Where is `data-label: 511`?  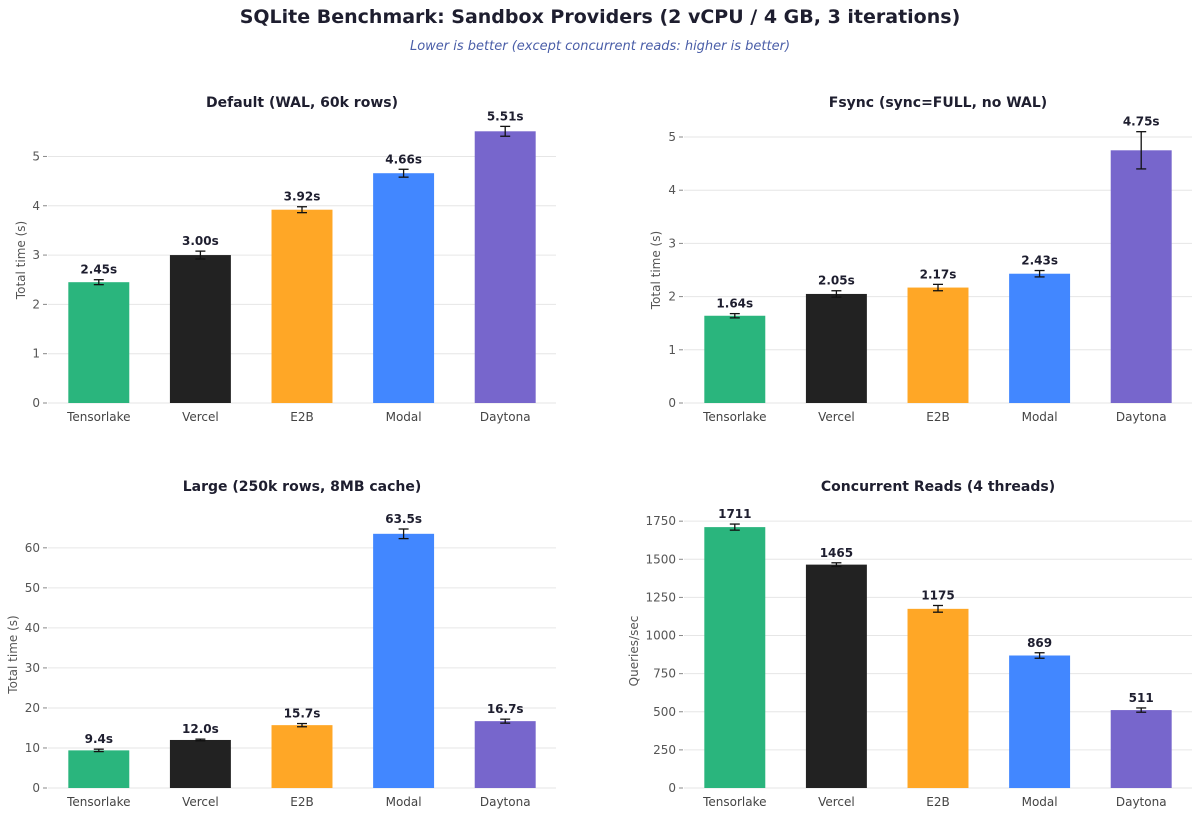
data-label: 511 is located at coordinates (1141, 698).